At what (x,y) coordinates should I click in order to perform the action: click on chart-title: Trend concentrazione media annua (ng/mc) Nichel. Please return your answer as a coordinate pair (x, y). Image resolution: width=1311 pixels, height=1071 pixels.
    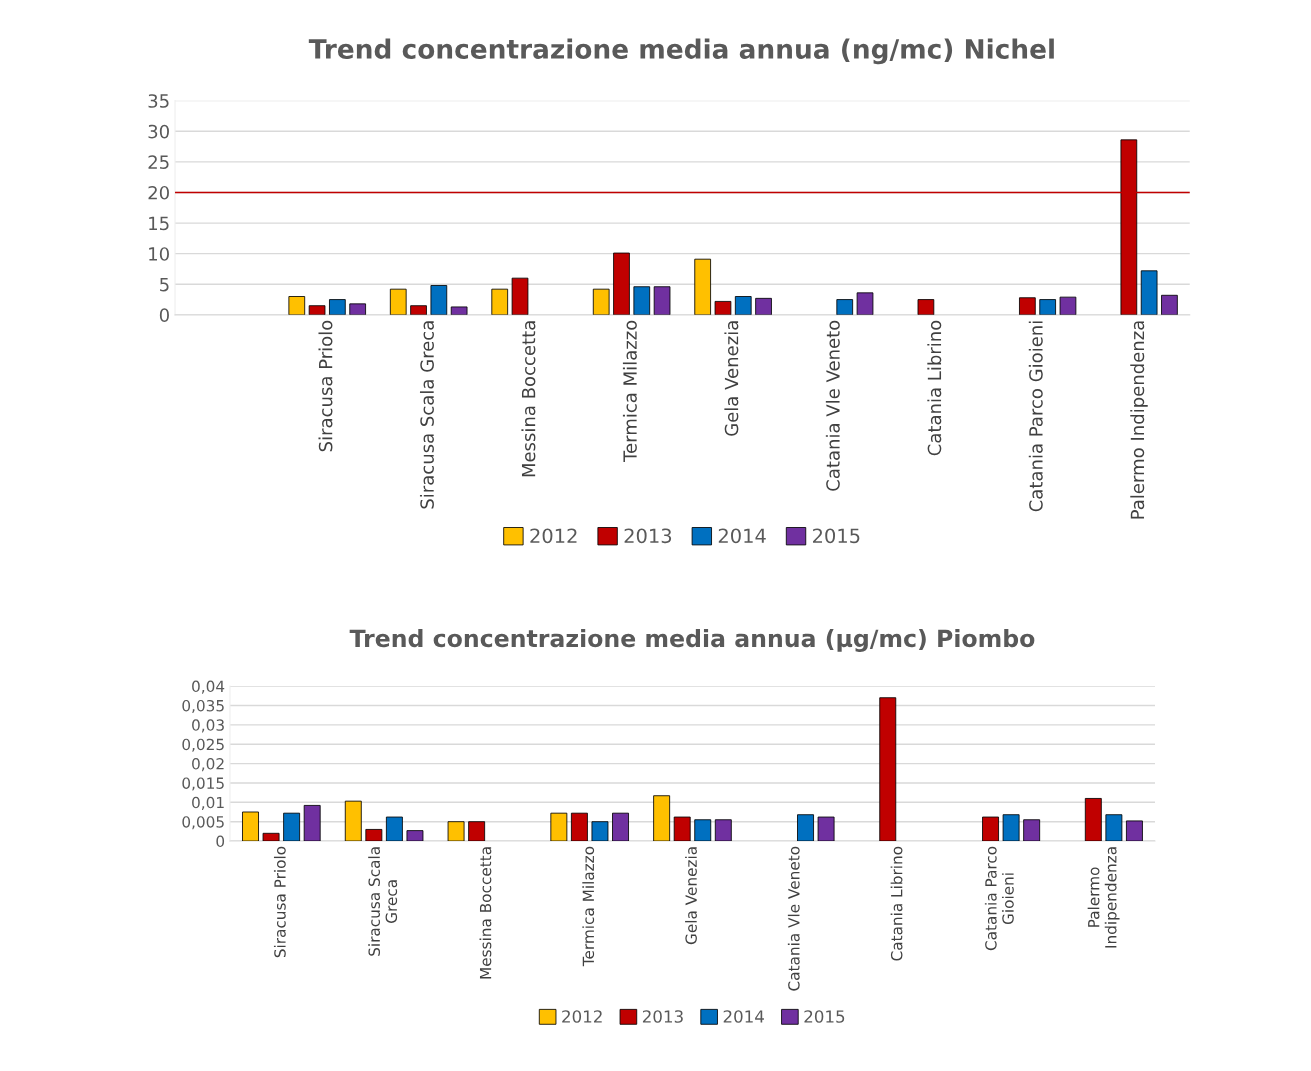
    Looking at the image, I should click on (681, 51).